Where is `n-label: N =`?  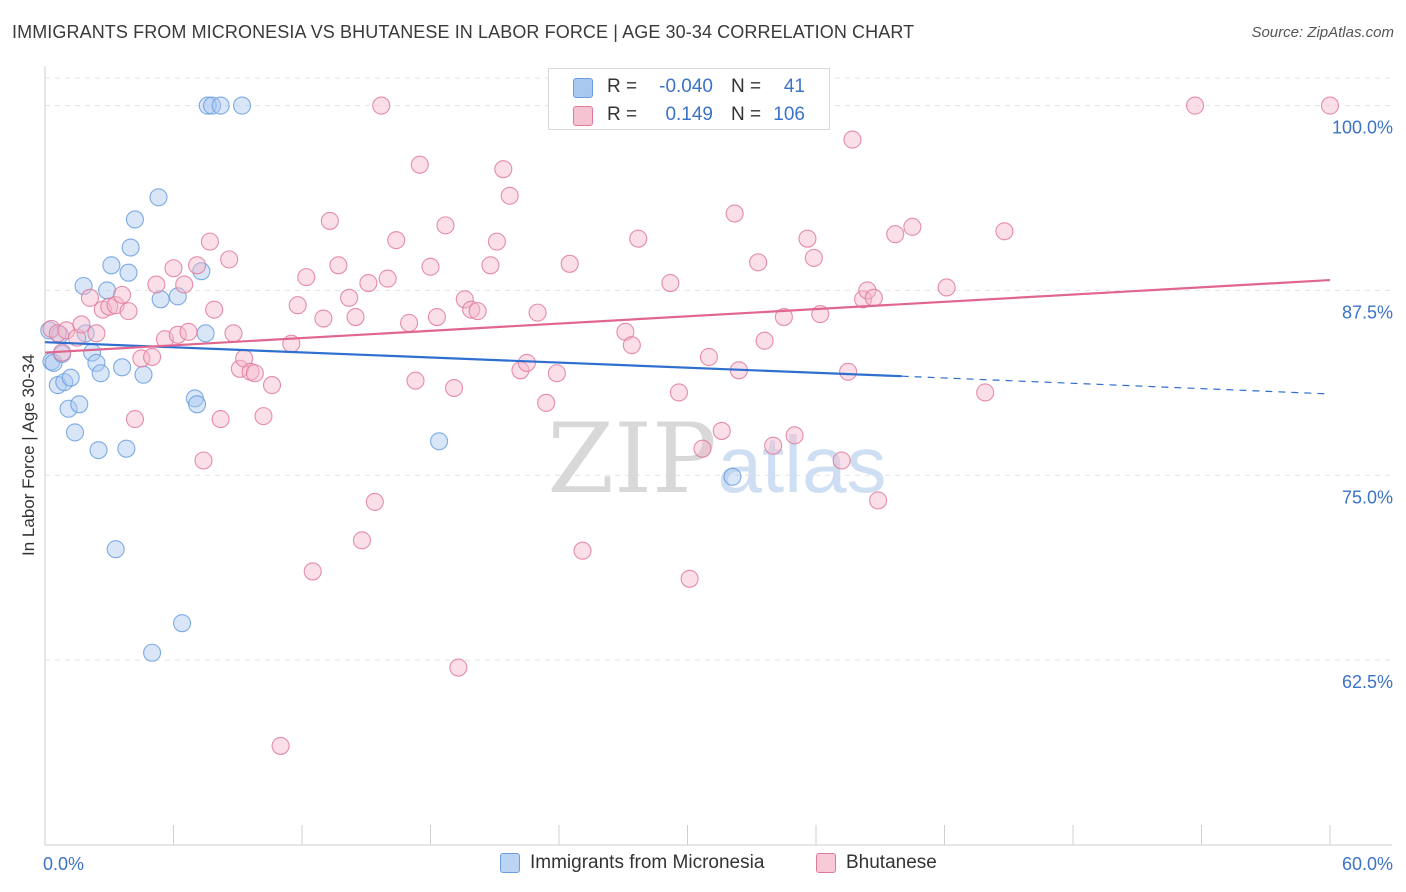 n-label: N = is located at coordinates (746, 114).